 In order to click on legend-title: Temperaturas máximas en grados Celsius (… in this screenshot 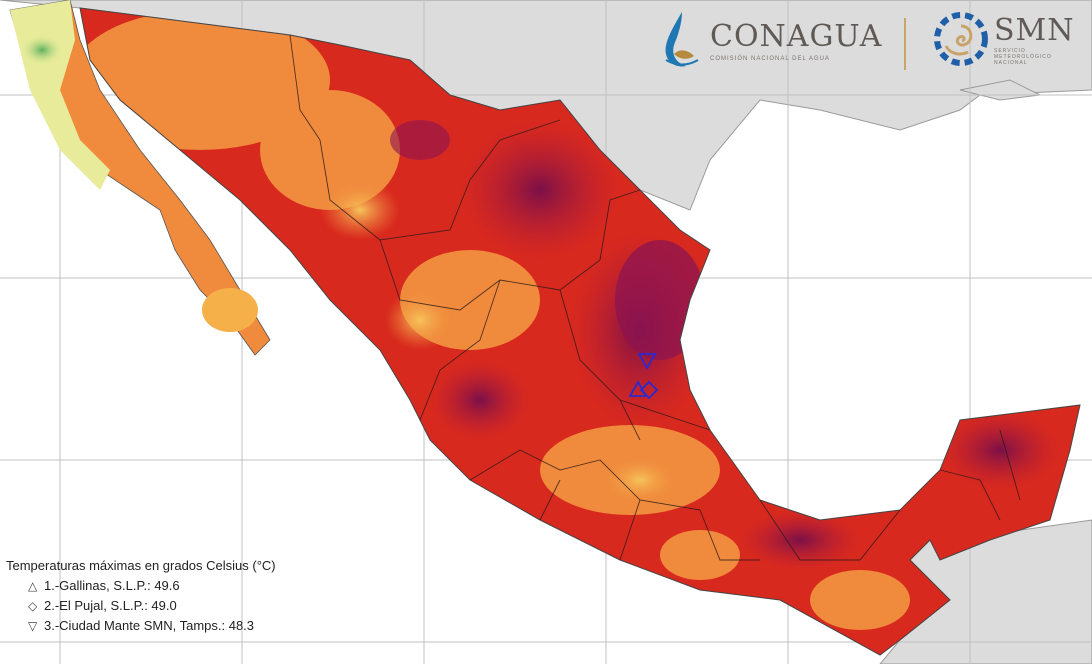, I will do `click(141, 565)`.